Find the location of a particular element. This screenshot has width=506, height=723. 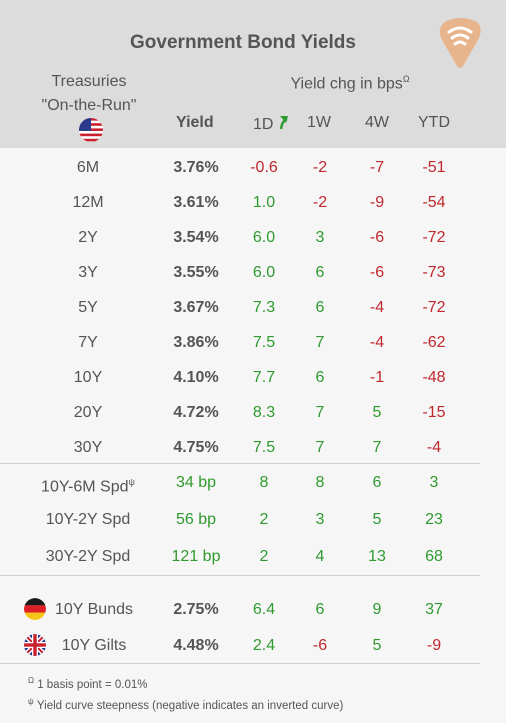

cell-w4: 13 is located at coordinates (377, 556).